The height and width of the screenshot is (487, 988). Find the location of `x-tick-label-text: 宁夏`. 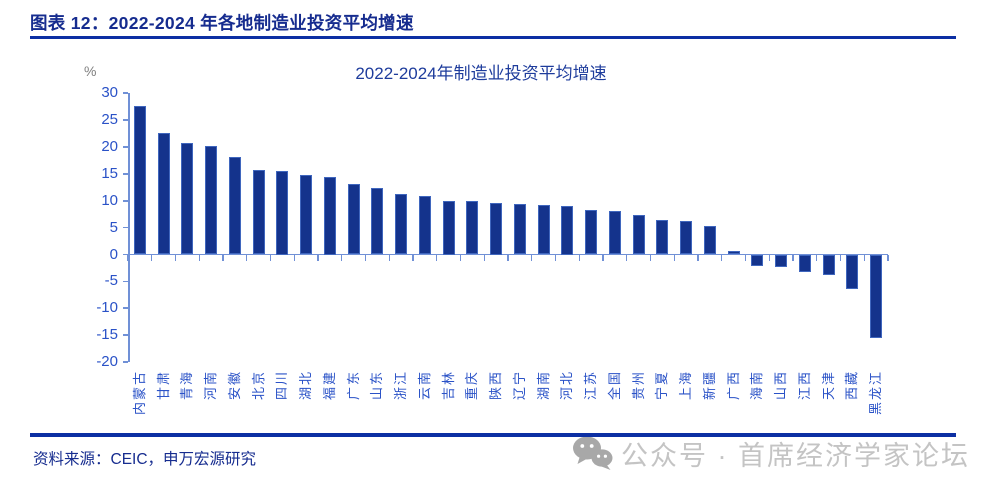

x-tick-label-text: 宁夏 is located at coordinates (662, 385).